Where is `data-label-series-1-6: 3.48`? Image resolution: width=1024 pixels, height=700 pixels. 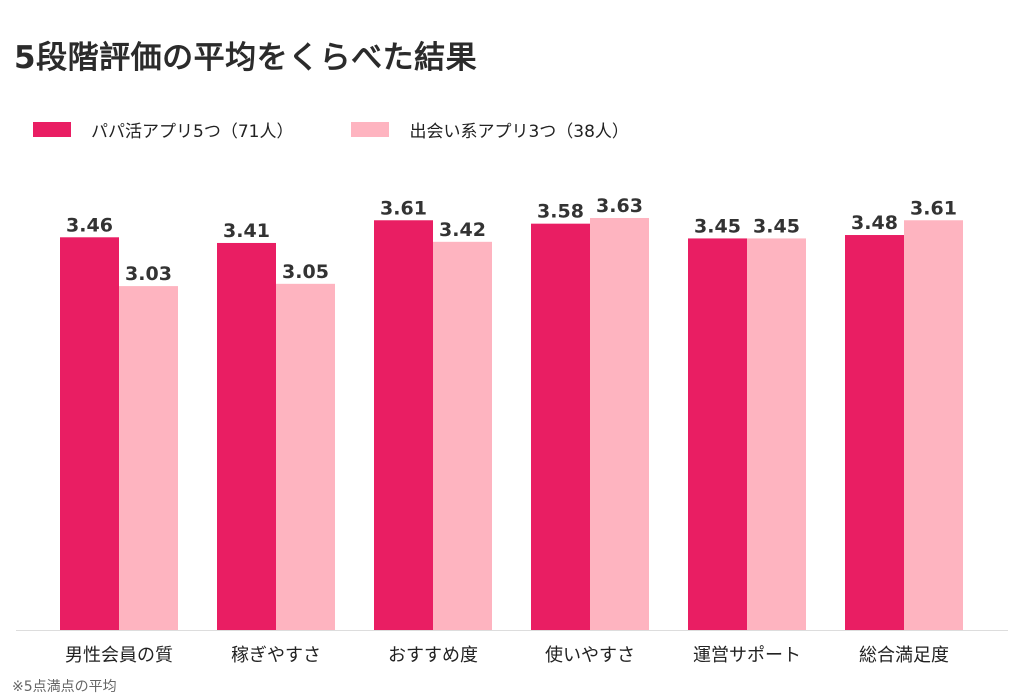
data-label-series-1-6: 3.48 is located at coordinates (874, 223).